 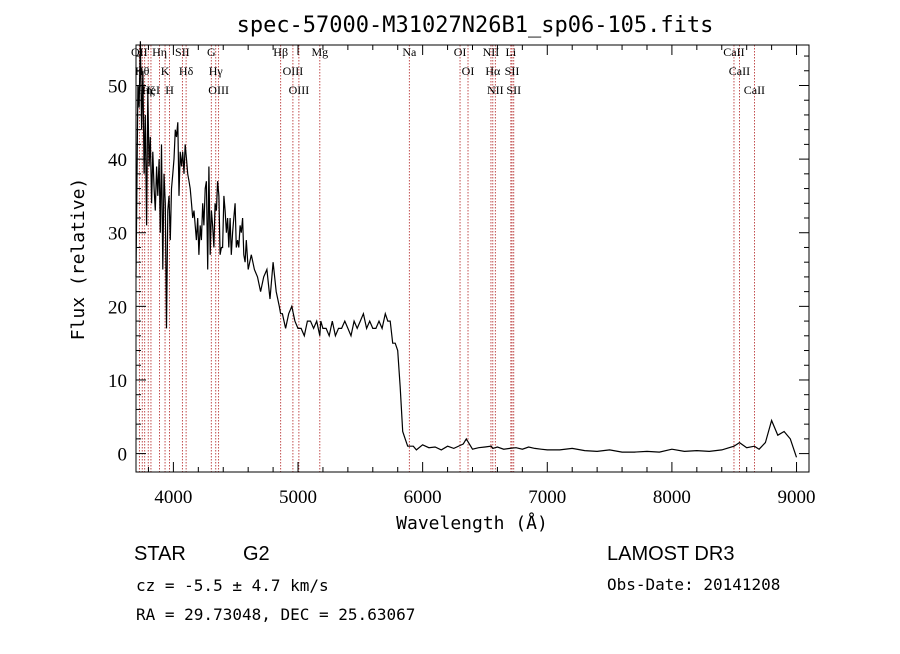 What do you see at coordinates (468, 71) in the screenshot?
I see `line-label-19-0: OI` at bounding box center [468, 71].